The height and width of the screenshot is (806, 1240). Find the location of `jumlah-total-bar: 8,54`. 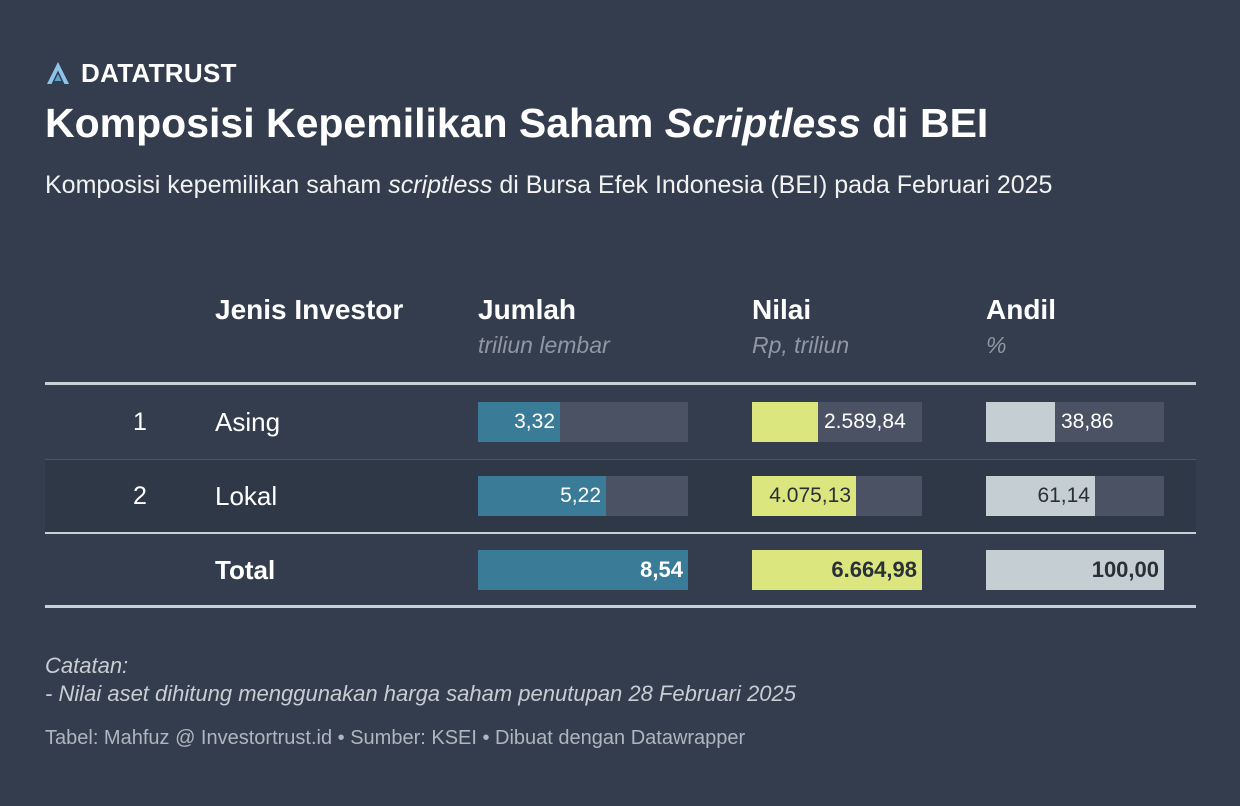

jumlah-total-bar: 8,54 is located at coordinates (583, 570).